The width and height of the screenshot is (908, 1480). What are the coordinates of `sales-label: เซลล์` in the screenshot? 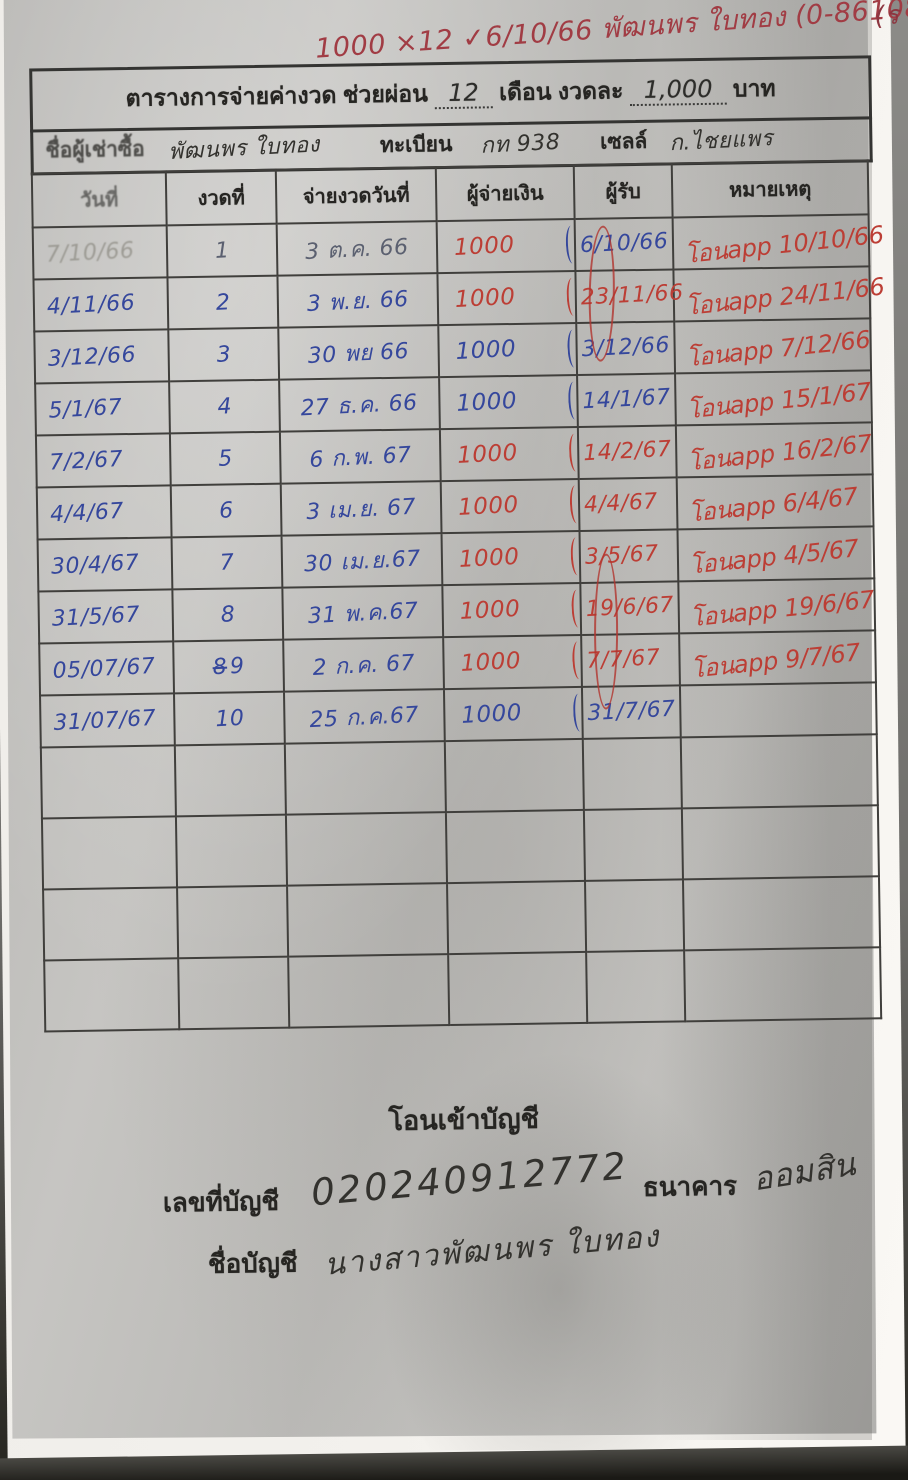 It's located at (623, 141).